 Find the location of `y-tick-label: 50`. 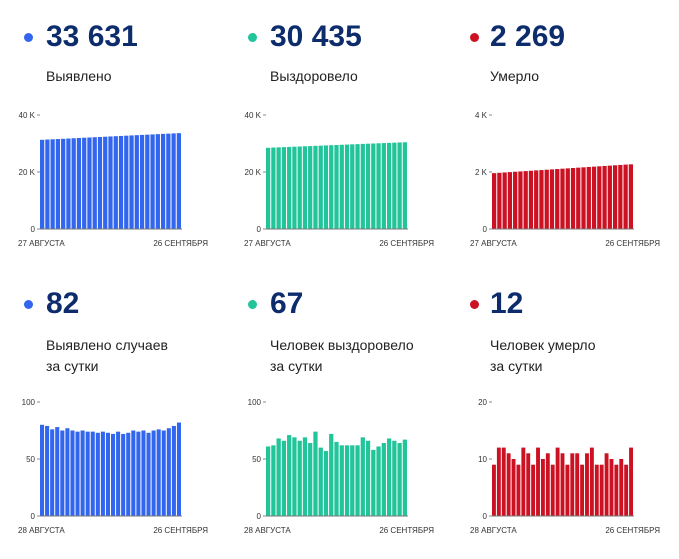

y-tick-label: 50 is located at coordinates (256, 459).